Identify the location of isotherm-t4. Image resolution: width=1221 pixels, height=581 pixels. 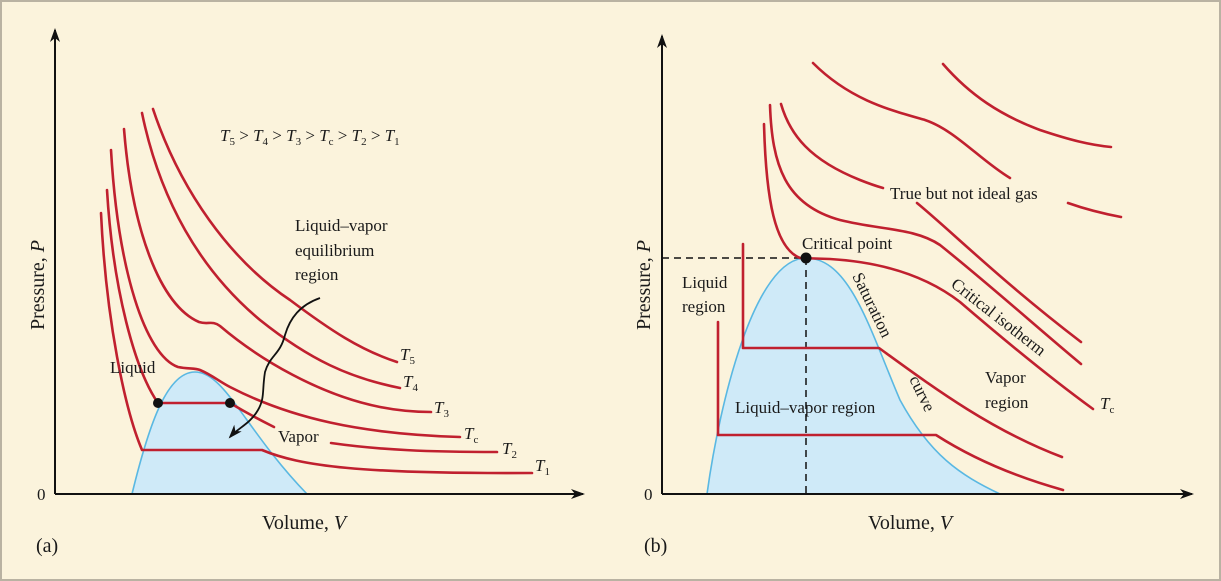
(271, 250).